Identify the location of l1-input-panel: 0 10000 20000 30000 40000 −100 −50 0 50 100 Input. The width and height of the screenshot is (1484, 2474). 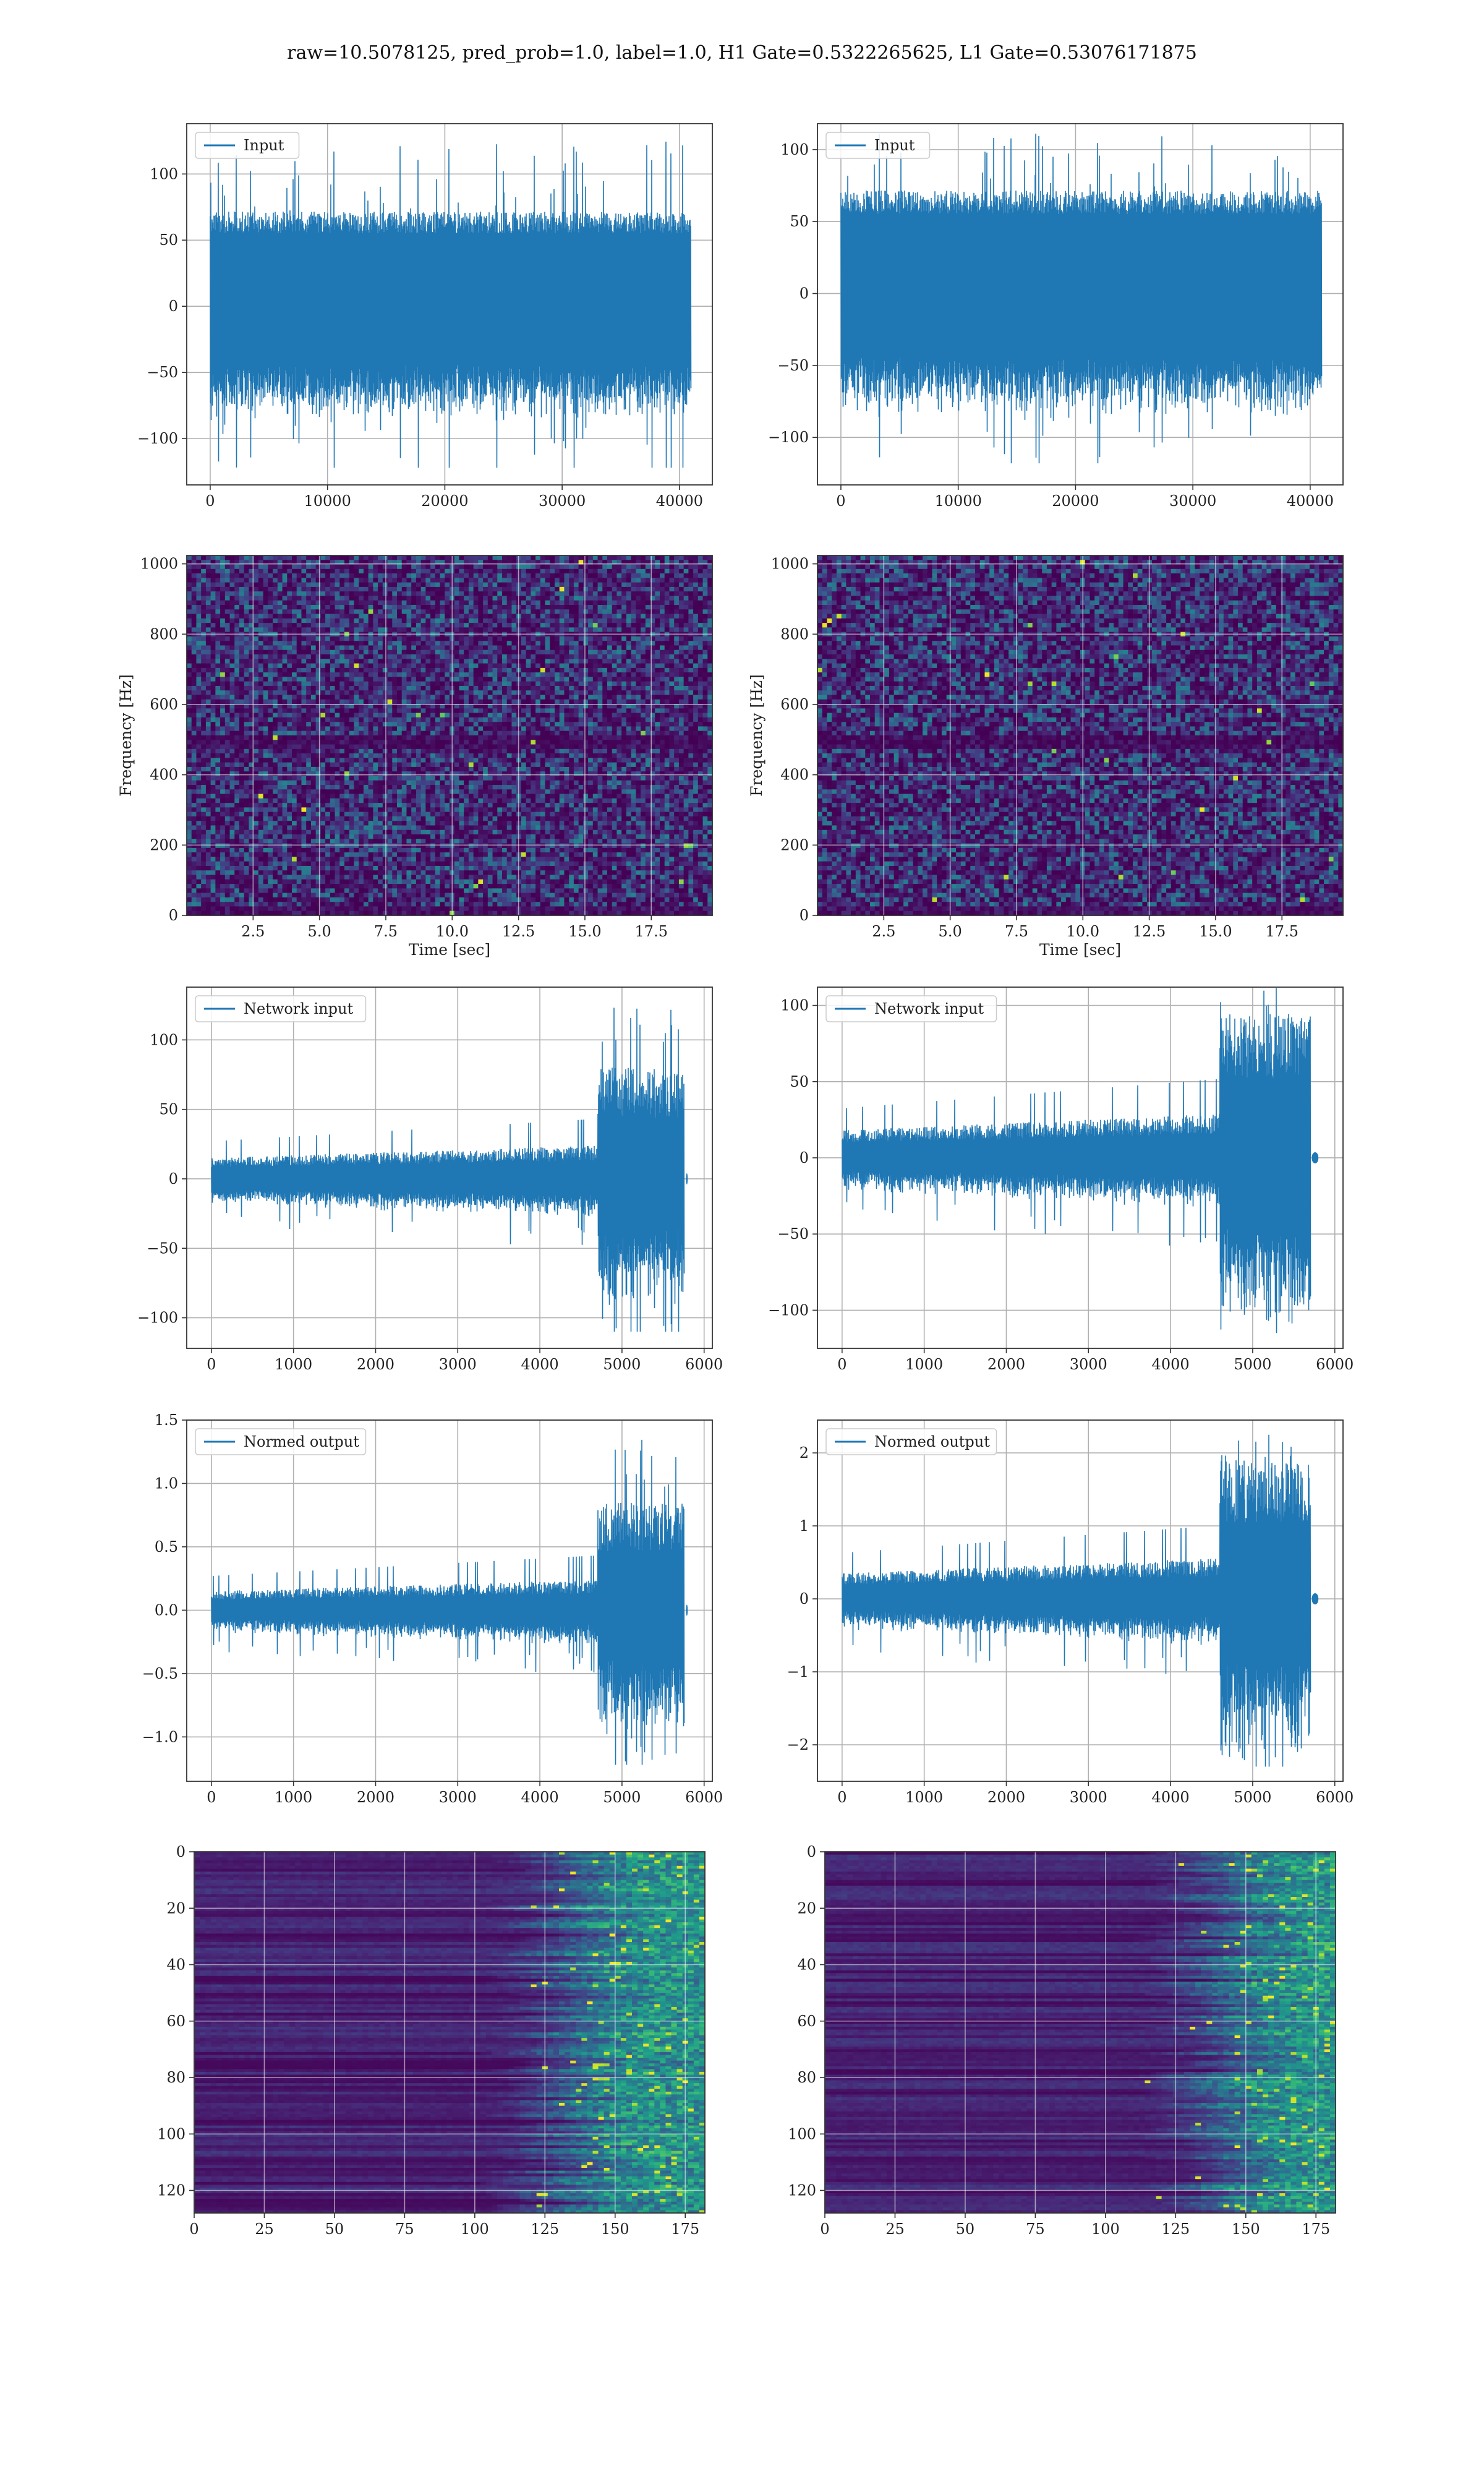
(1056, 316).